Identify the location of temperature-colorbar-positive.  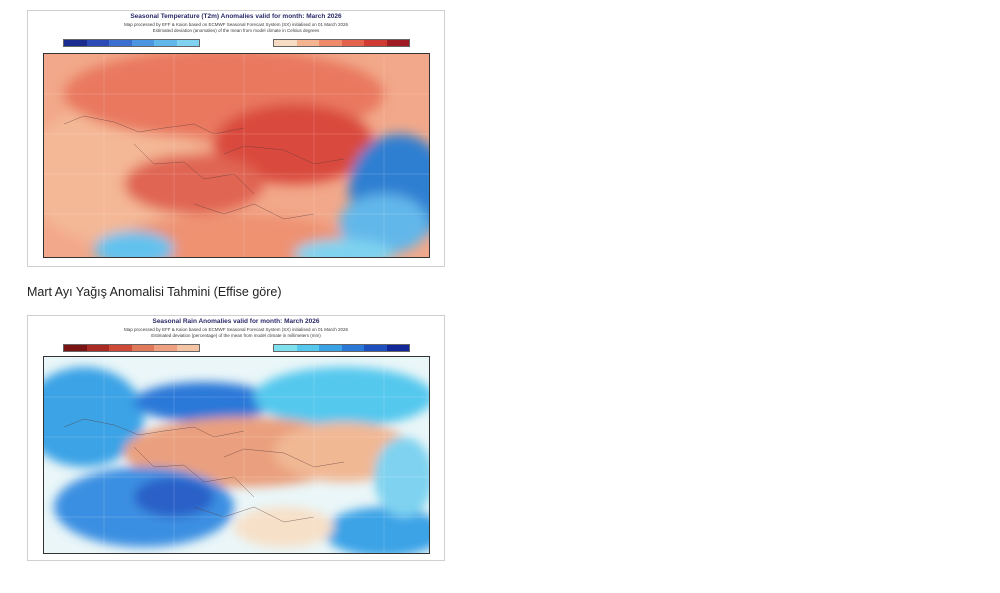
(341, 43).